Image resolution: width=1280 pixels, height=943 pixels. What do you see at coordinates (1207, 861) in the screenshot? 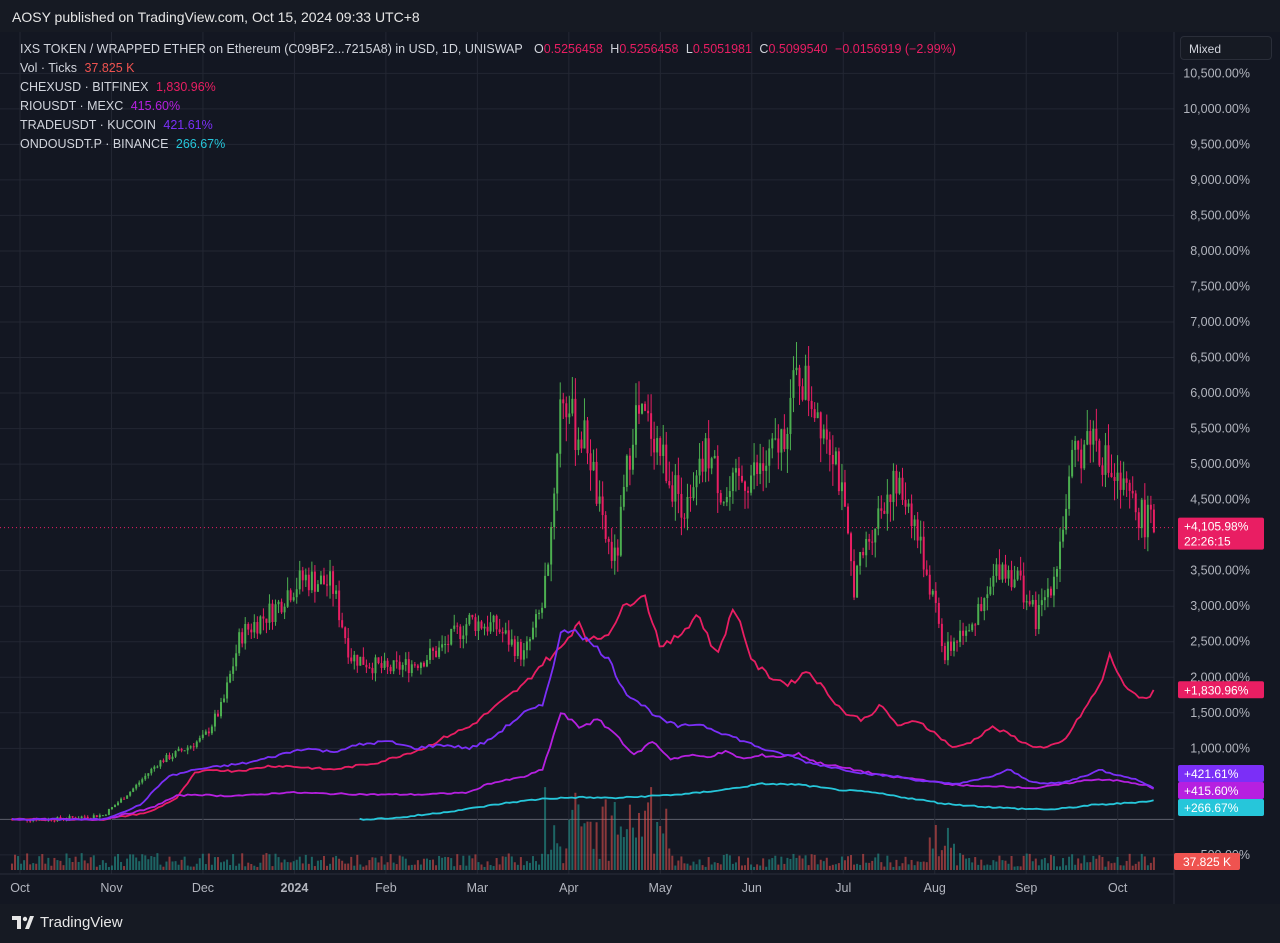
I see `badge-vol-bg` at bounding box center [1207, 861].